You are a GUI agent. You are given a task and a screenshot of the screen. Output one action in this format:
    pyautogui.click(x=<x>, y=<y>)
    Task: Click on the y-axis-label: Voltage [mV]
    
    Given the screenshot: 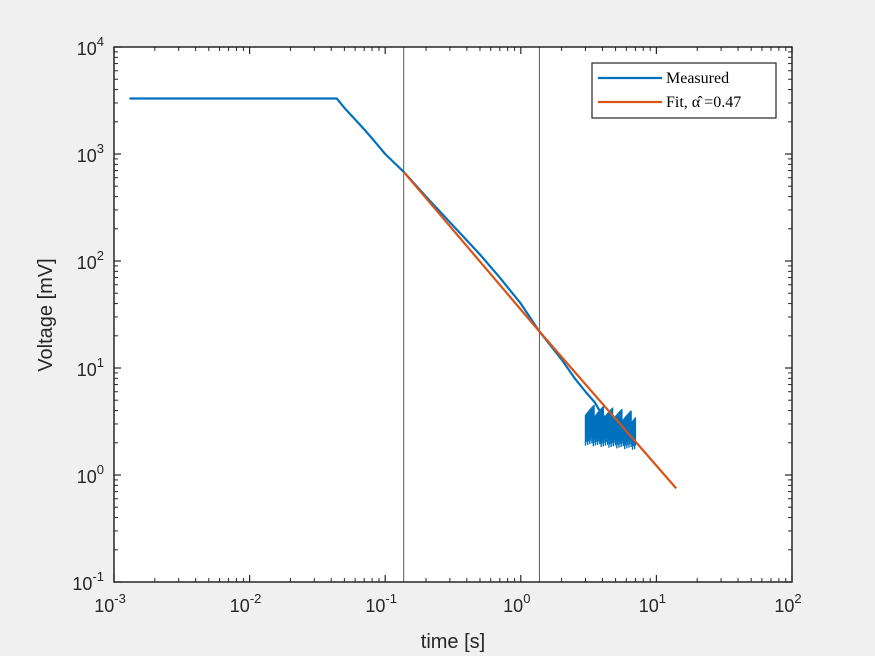 What is the action you would take?
    pyautogui.click(x=46, y=314)
    